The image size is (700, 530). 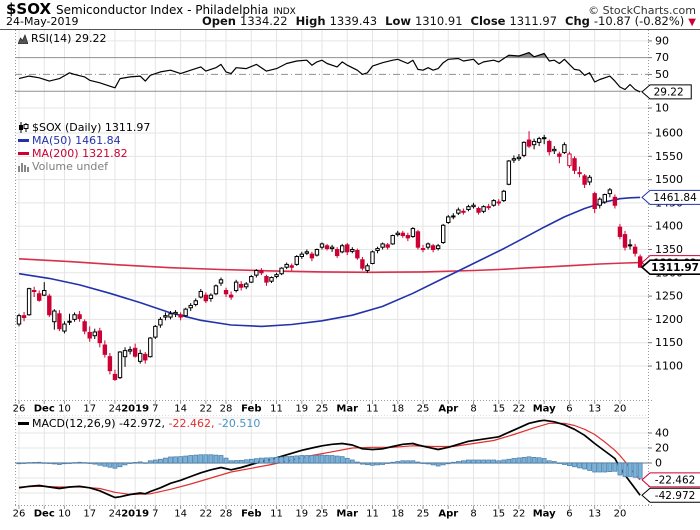 I want to click on ma200-legend-label: MA(200) 1321.82, so click(x=80, y=153).